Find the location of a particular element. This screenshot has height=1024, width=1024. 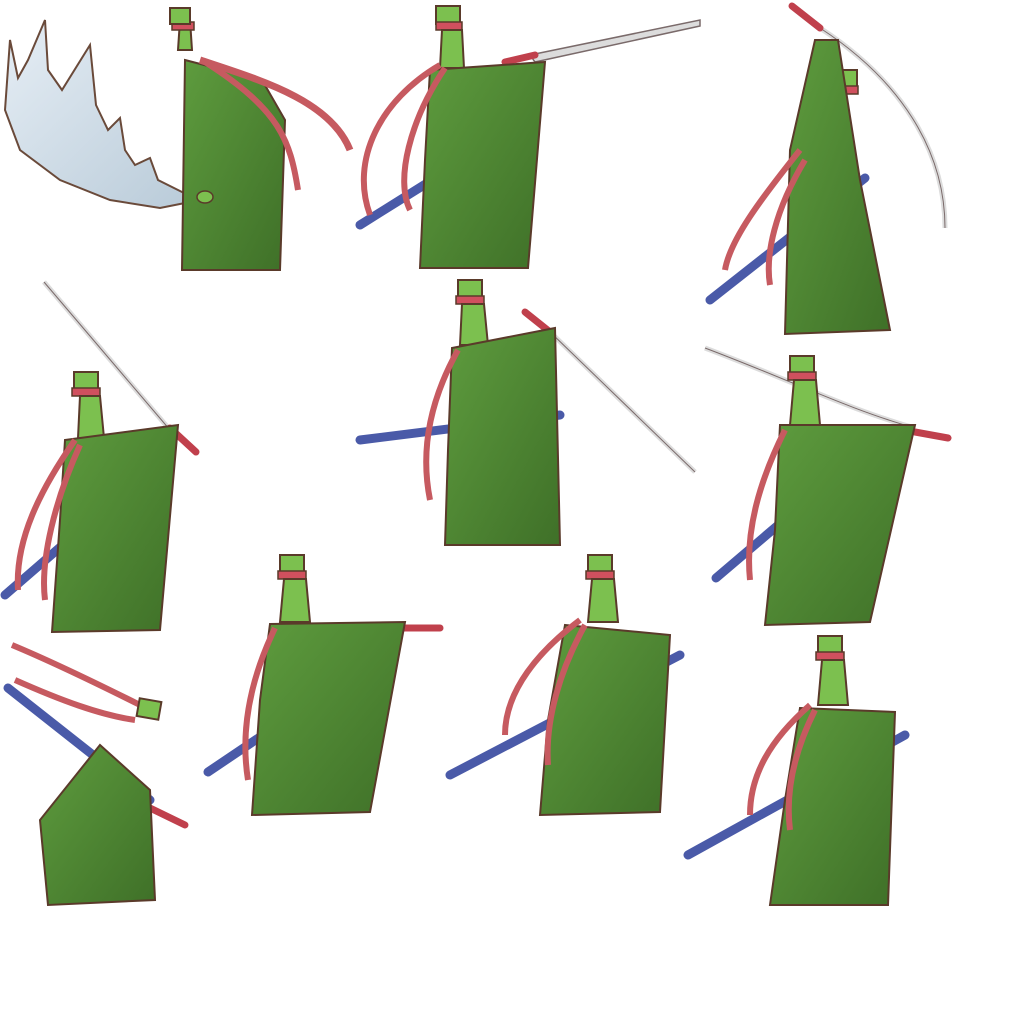

sprite-frame-downward-slash-right is located at coordinates (526, 412).